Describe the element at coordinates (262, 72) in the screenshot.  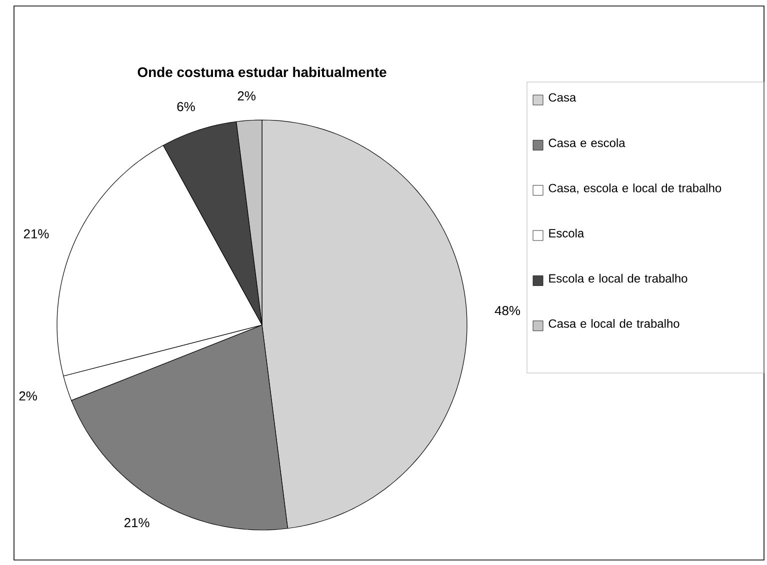
I see `chart-title: Onde costuma estudar habitualmente` at that location.